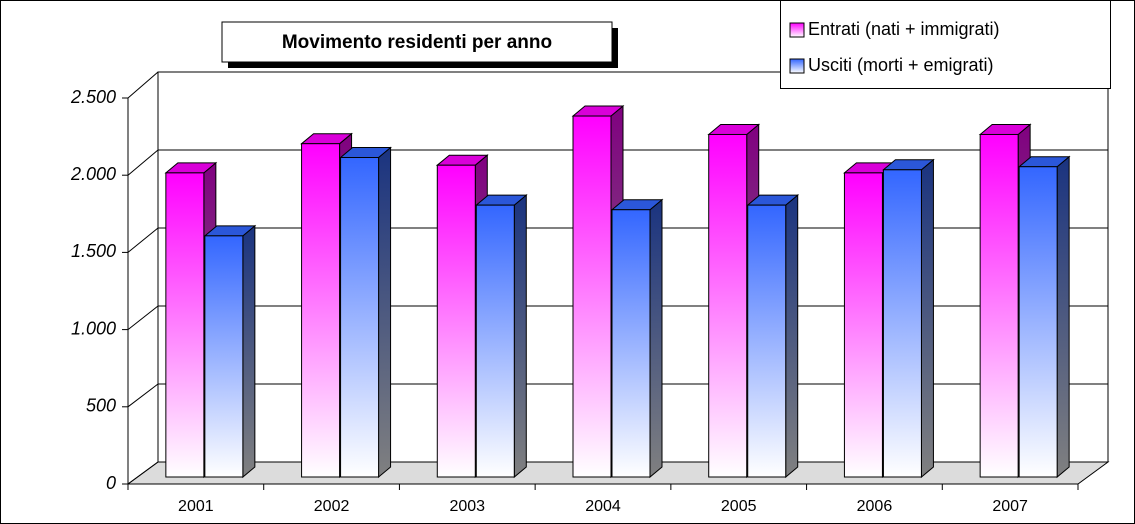 The height and width of the screenshot is (524, 1135). Describe the element at coordinates (111, 483) in the screenshot. I see `y-tick-label: 0` at that location.